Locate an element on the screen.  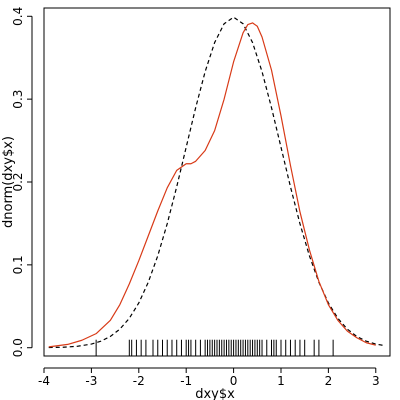
y-axis-label: dnorm(dxy$x) is located at coordinates (8, 182).